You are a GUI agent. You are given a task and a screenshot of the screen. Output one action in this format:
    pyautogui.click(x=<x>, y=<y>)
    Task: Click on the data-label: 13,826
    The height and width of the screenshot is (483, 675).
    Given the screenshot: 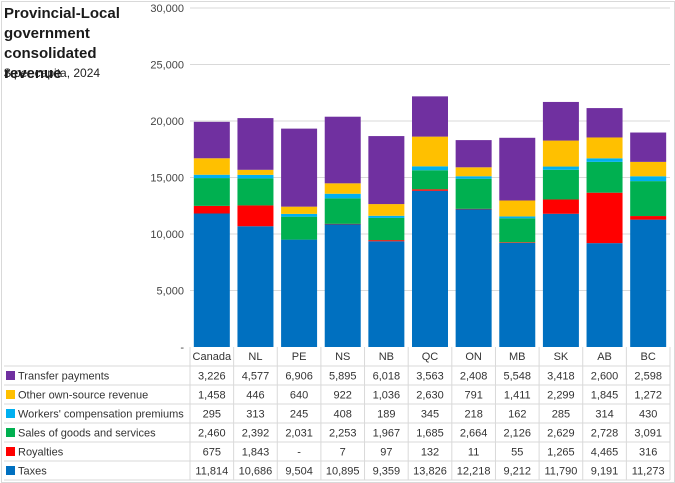 What is the action you would take?
    pyautogui.click(x=430, y=472)
    